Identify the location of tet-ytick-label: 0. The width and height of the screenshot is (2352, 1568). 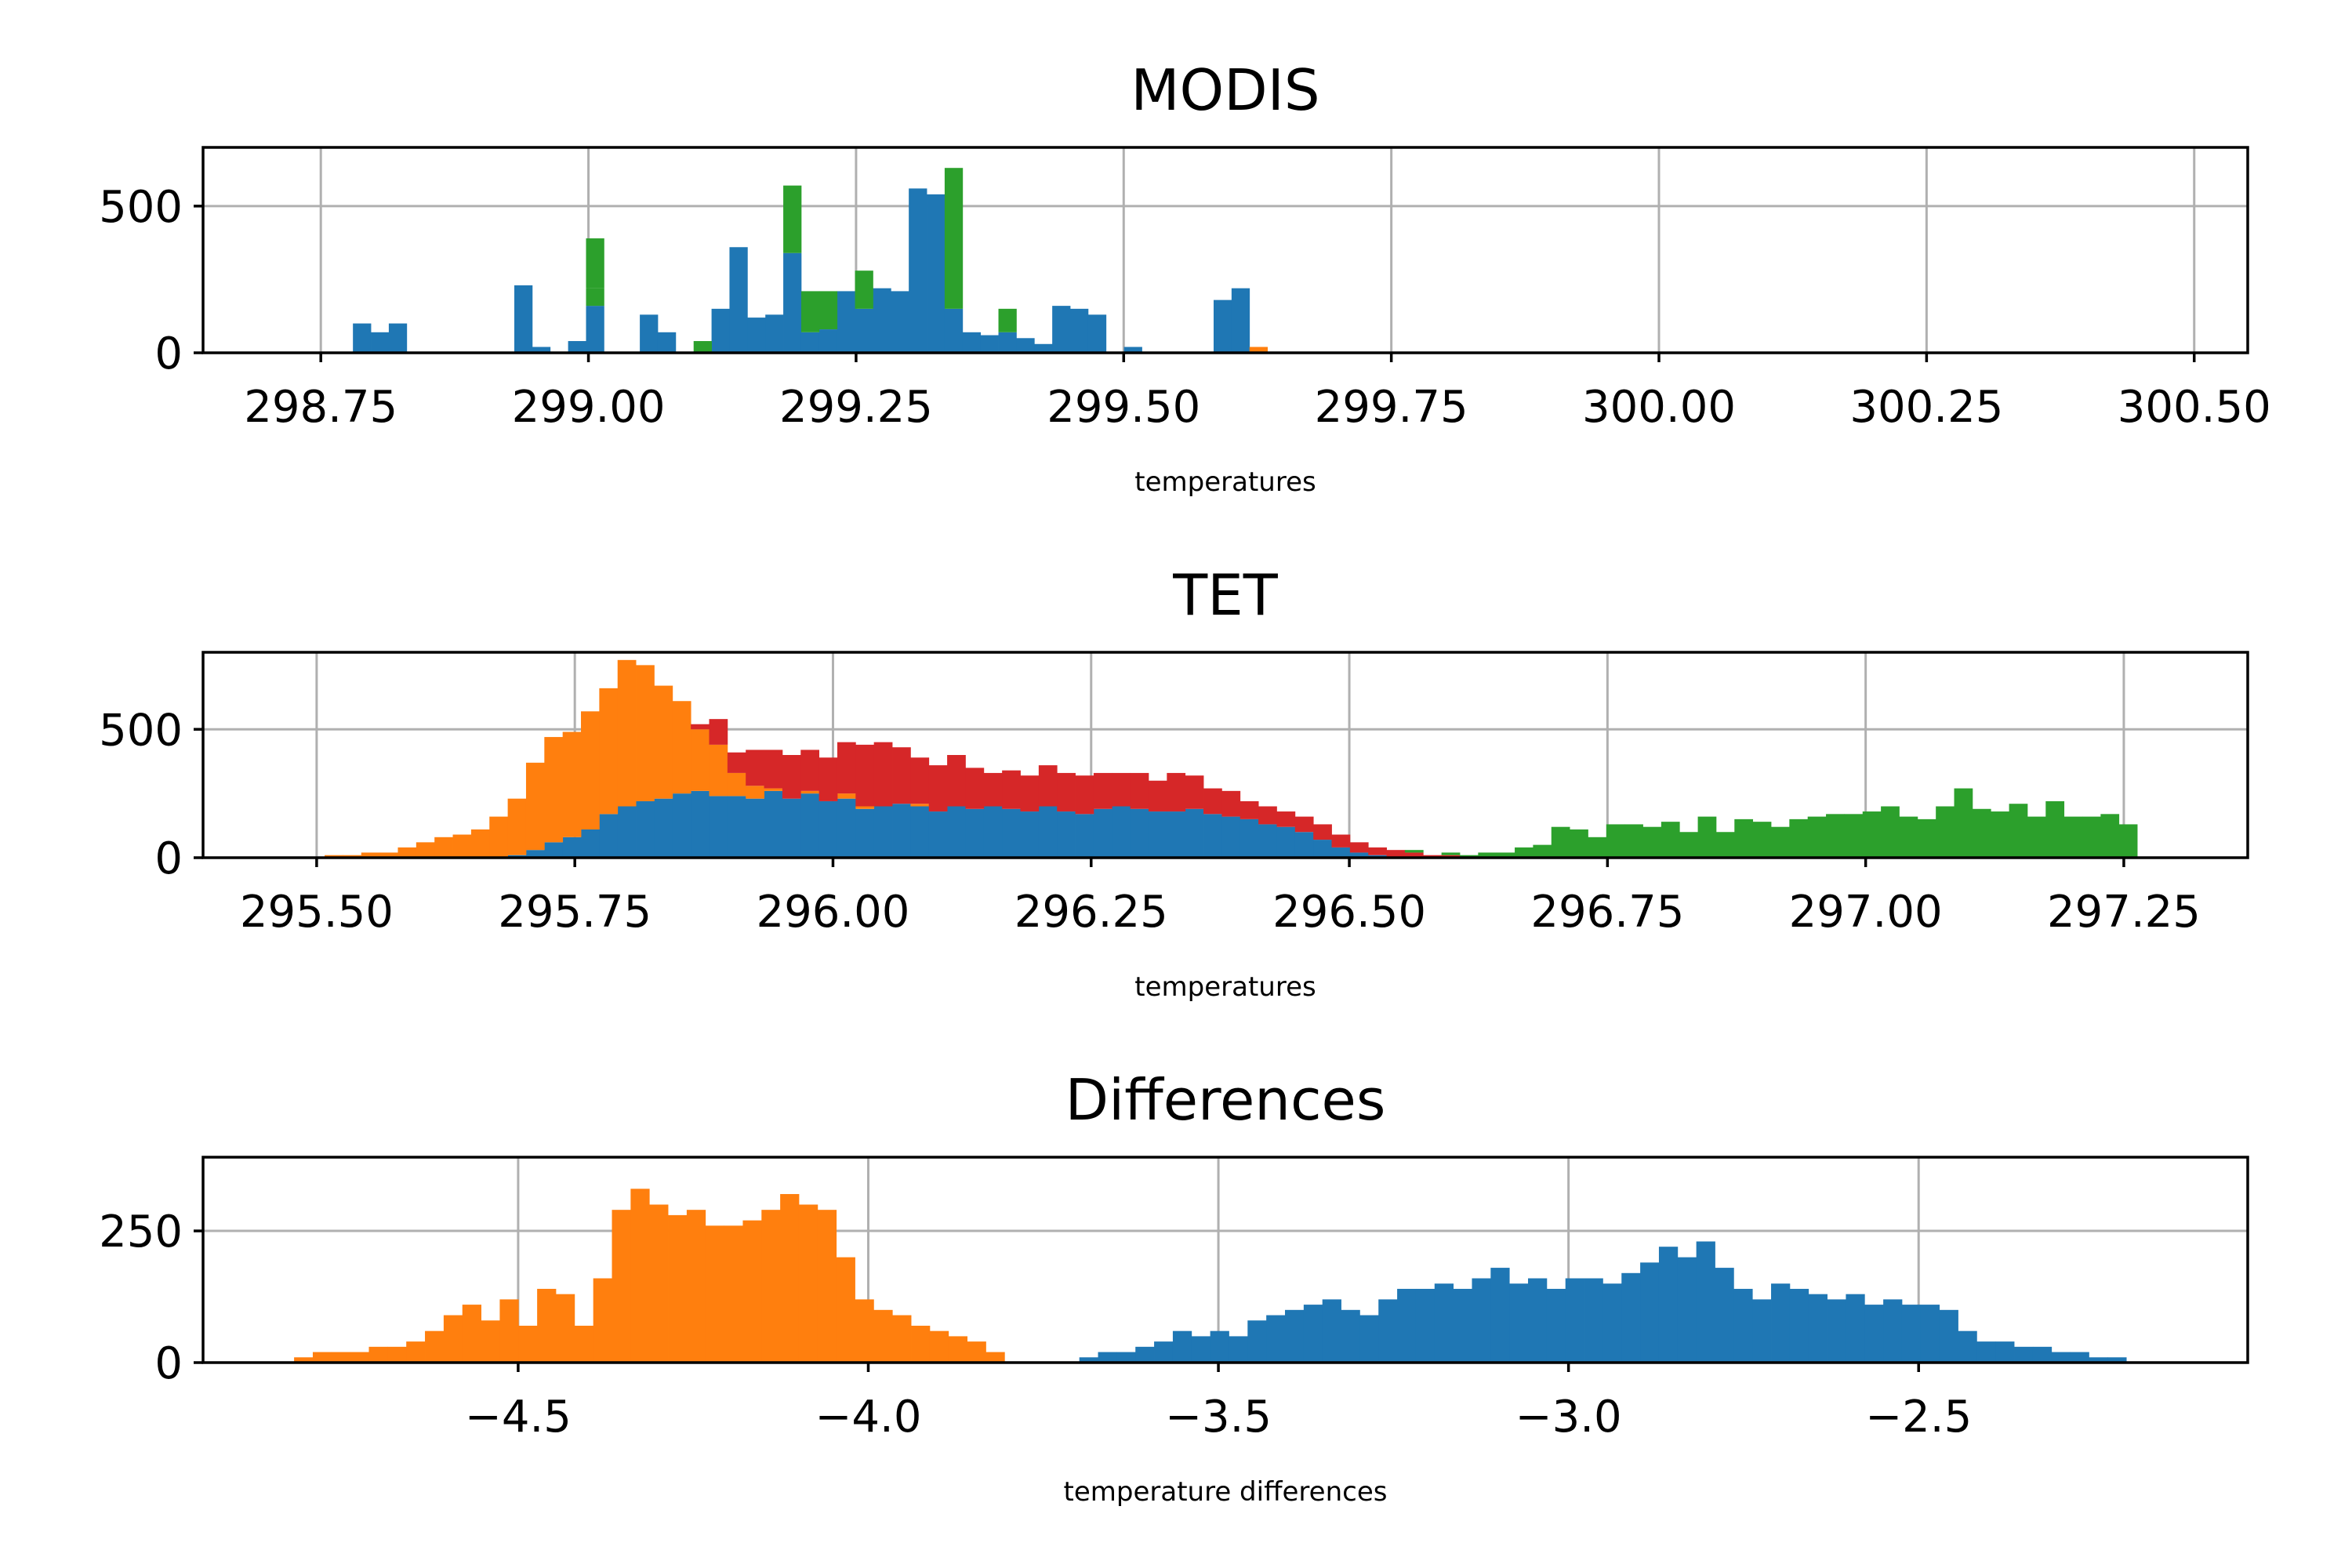
(168, 859).